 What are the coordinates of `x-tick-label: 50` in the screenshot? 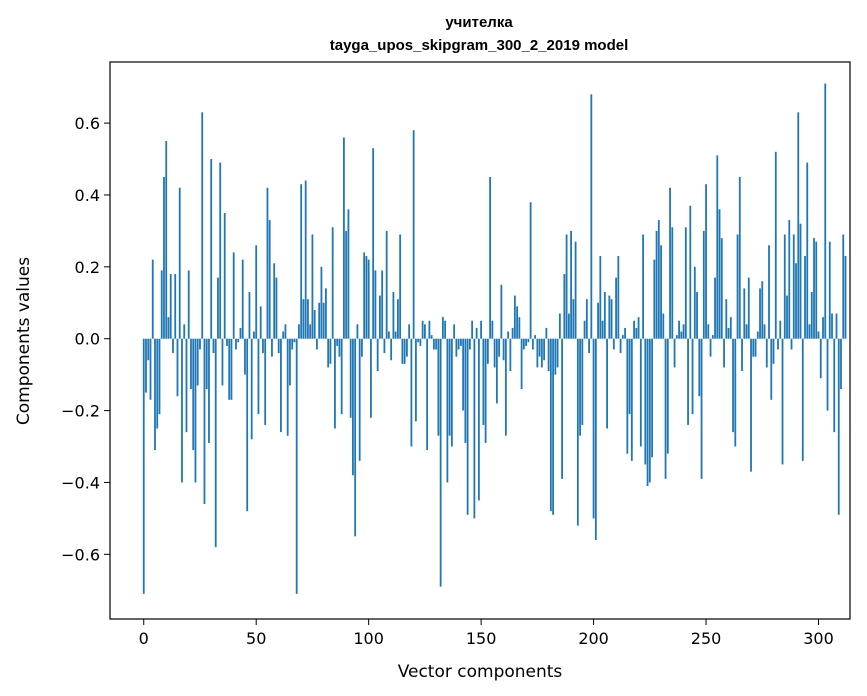 It's located at (256, 638).